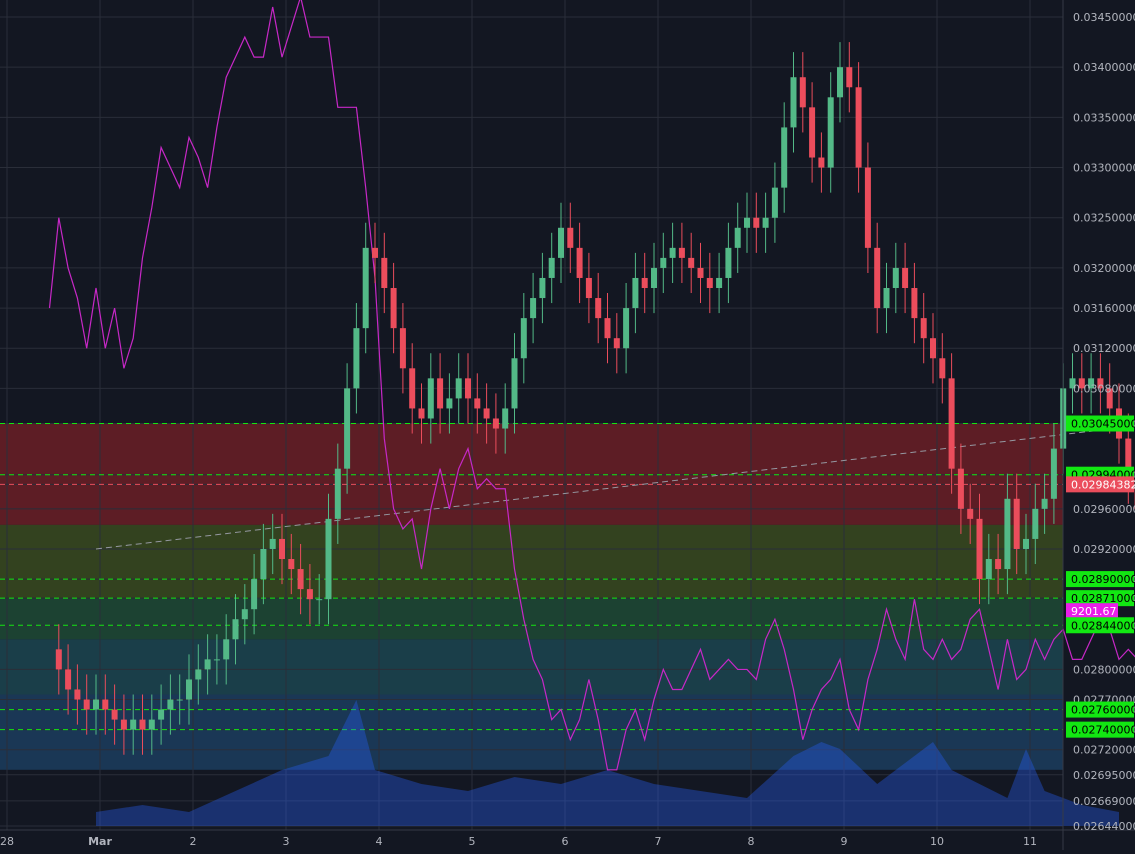  What do you see at coordinates (1104, 801) in the screenshot?
I see `y-tick-label: 0.02669000` at bounding box center [1104, 801].